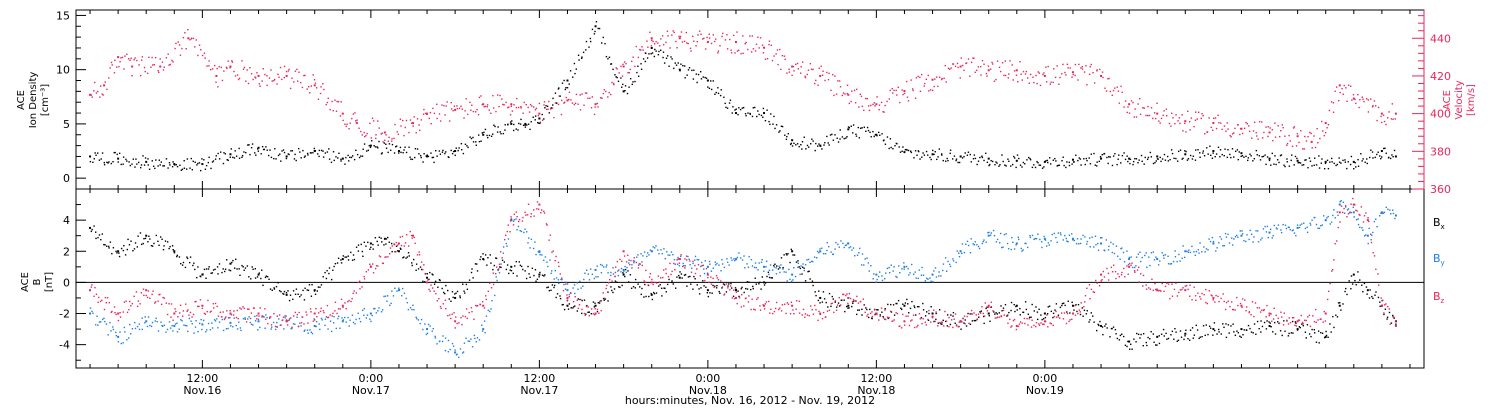 The image size is (1500, 410). Describe the element at coordinates (427, 277) in the screenshot. I see `b-bx-point` at that location.